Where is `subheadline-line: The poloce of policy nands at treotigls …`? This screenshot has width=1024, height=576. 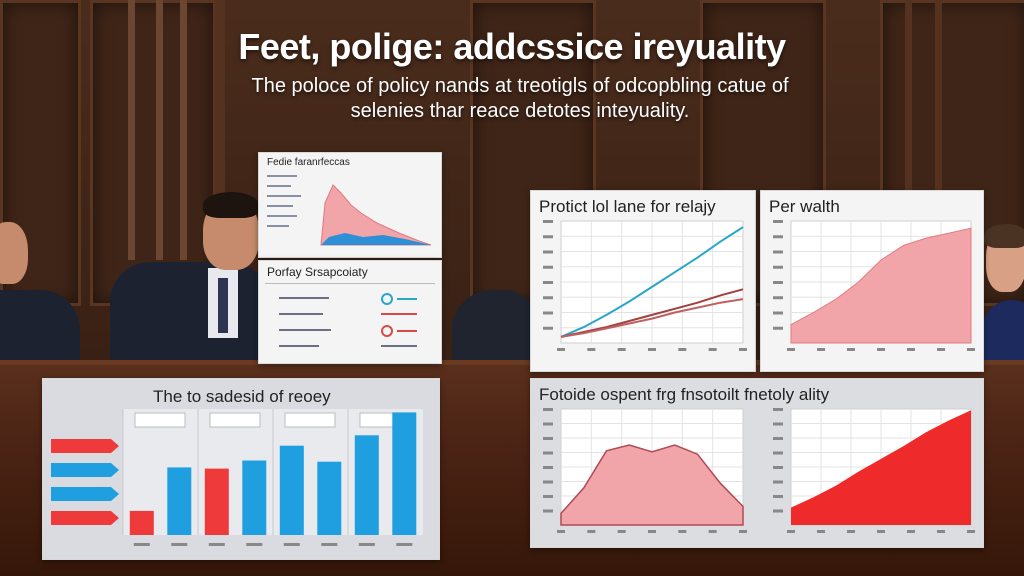 subheadline-line: The poloce of policy nands at treotigls … is located at coordinates (520, 86).